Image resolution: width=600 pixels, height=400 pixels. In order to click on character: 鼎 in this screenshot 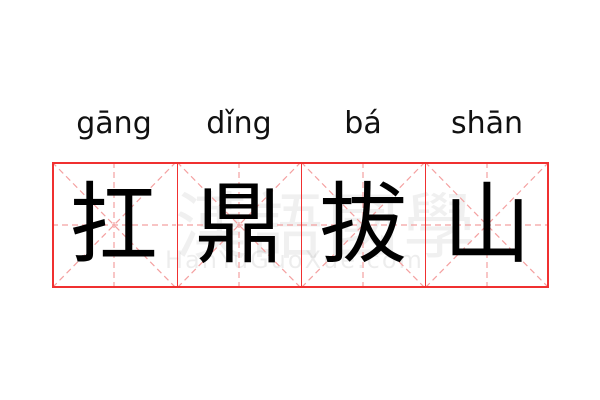, I will do `click(238, 224)`.